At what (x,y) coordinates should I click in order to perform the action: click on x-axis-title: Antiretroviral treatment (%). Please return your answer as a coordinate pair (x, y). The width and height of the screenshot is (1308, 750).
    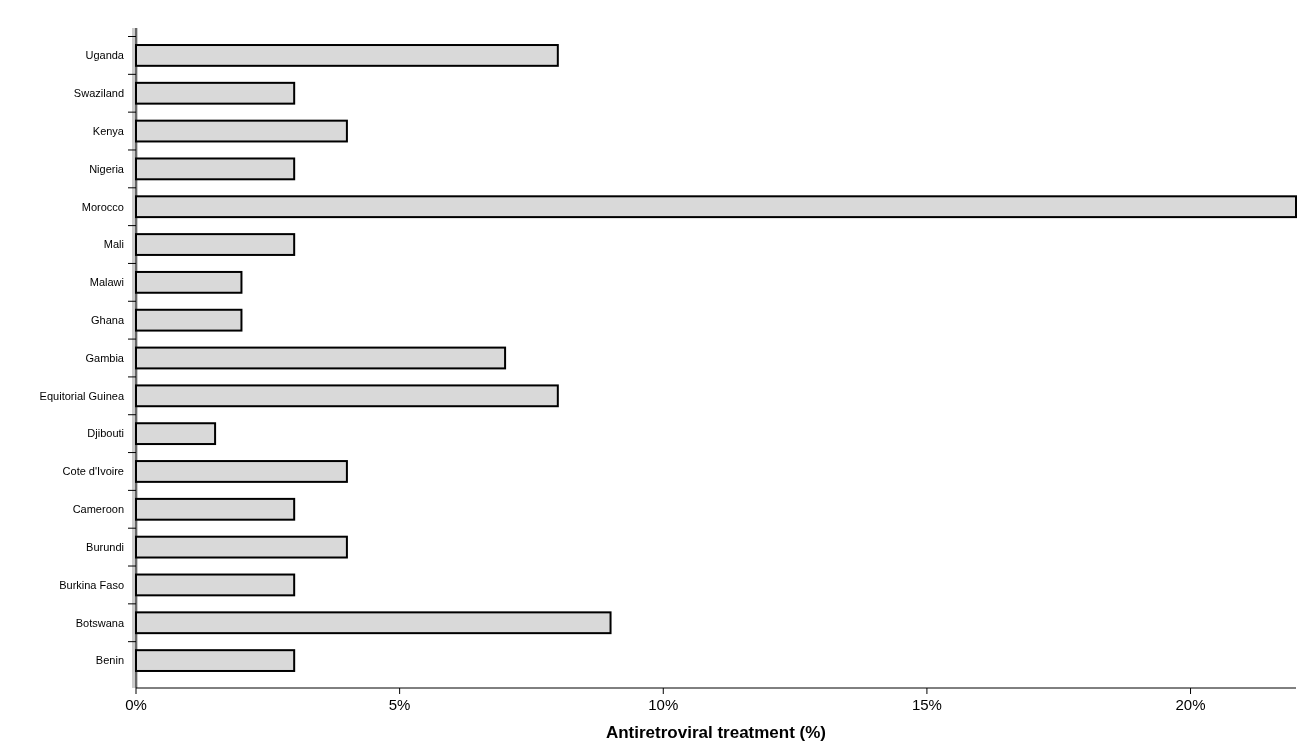
    Looking at the image, I should click on (716, 732).